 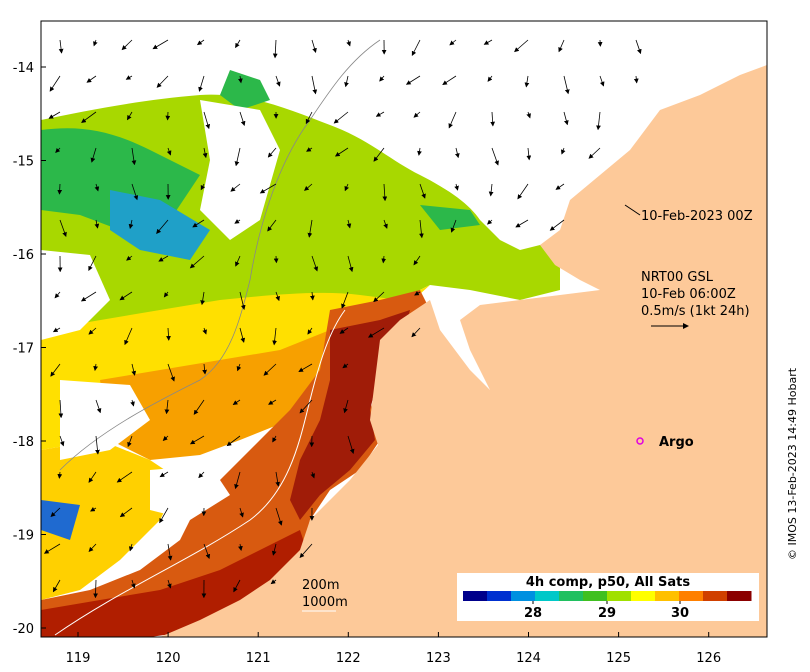 I want to click on y-axis: -14 -15 -16 -17 -18 -19 -20, so click(x=29, y=349).